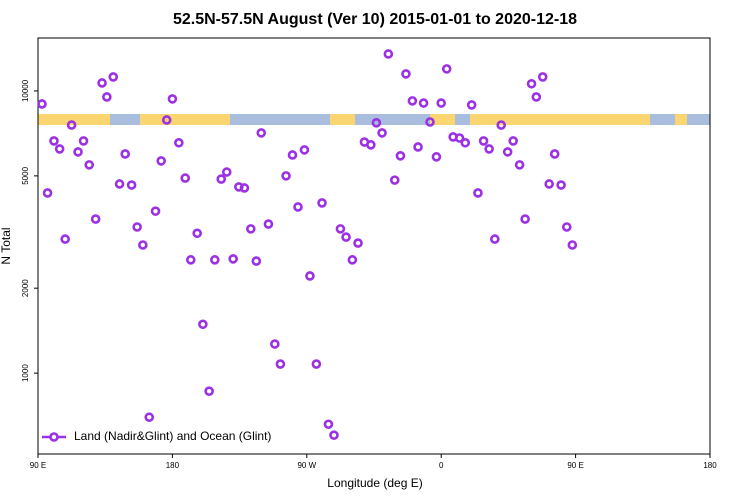  I want to click on x-tick-label: 90 E, so click(575, 465).